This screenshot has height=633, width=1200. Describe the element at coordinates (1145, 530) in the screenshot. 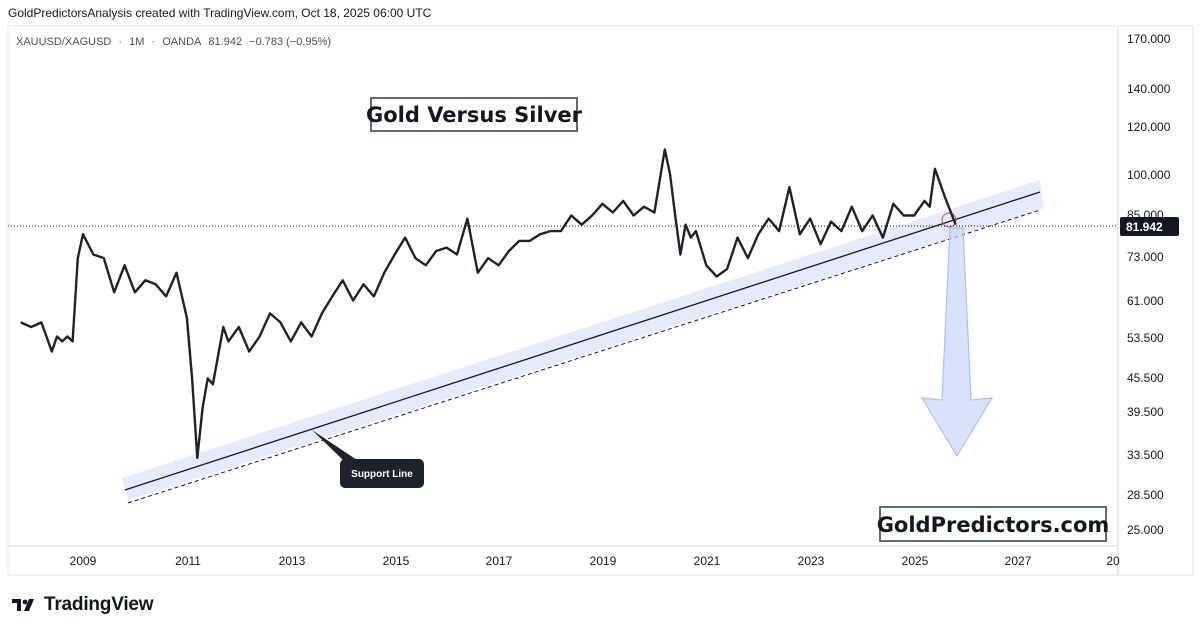

I see `y-tick: 25.000` at that location.